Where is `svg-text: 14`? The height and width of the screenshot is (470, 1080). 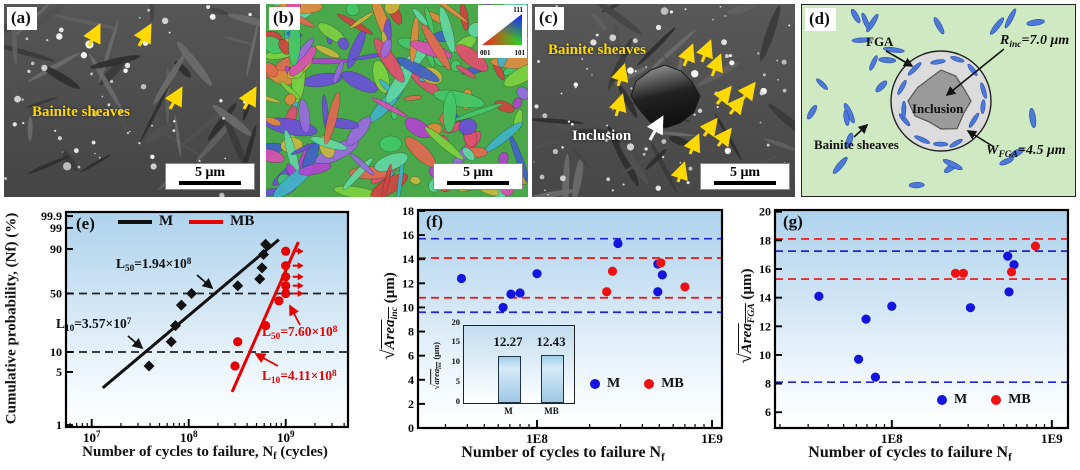 svg-text: 14 is located at coordinates (408, 259).